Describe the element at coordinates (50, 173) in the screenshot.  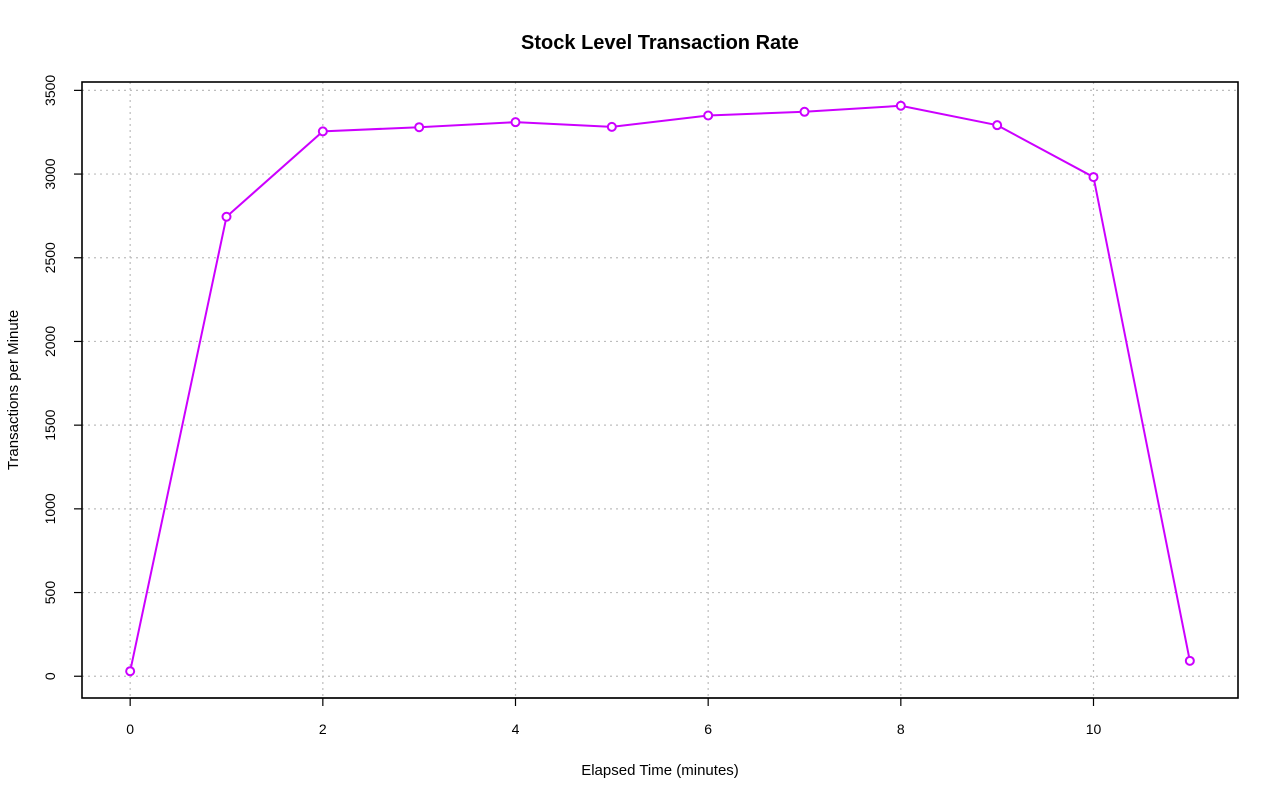
I see `y-tick-label: 3000` at that location.